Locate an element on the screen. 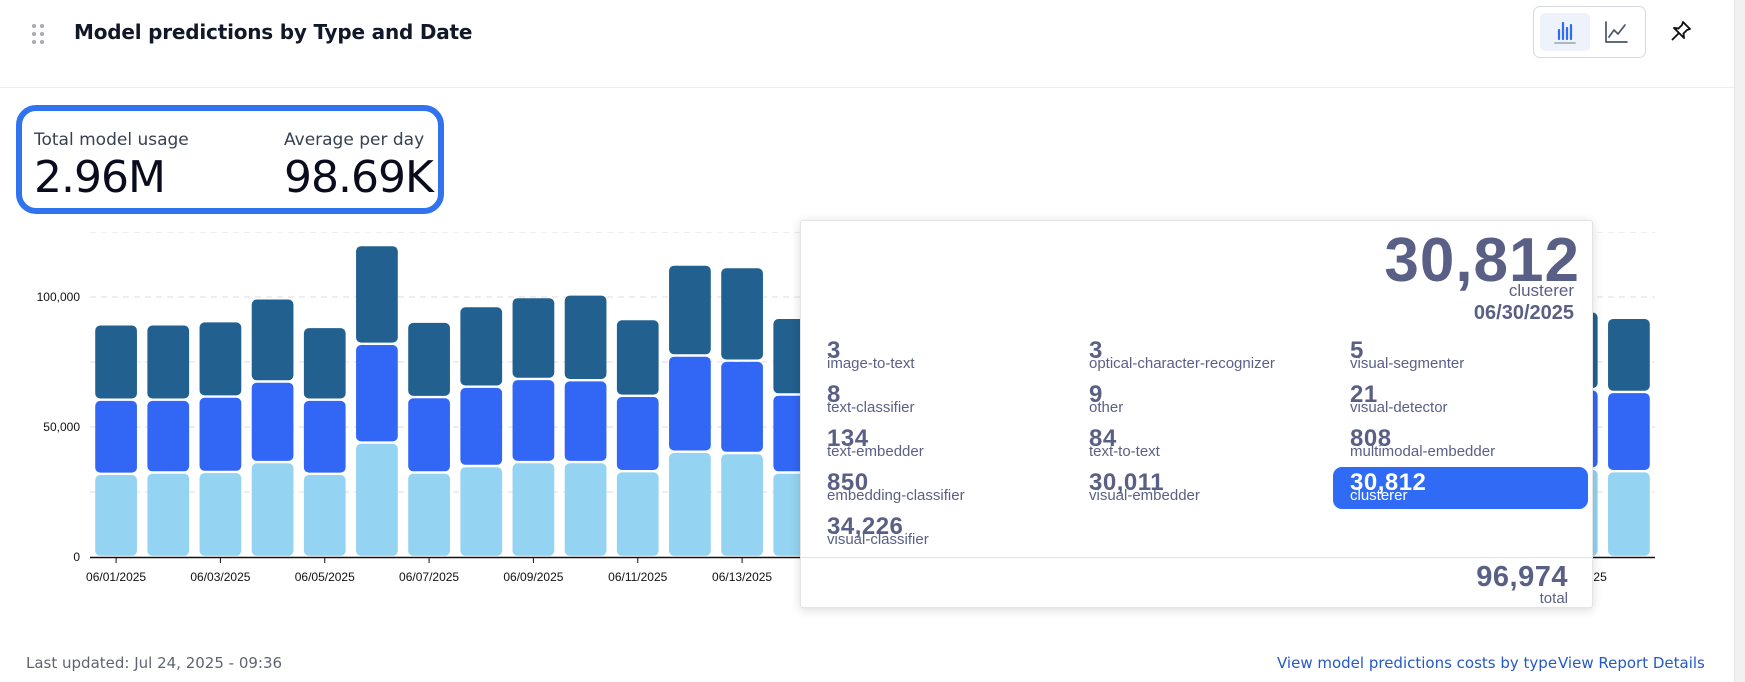 The image size is (1745, 682). tooltip-item: 84 text-to-text is located at coordinates (1219, 446).